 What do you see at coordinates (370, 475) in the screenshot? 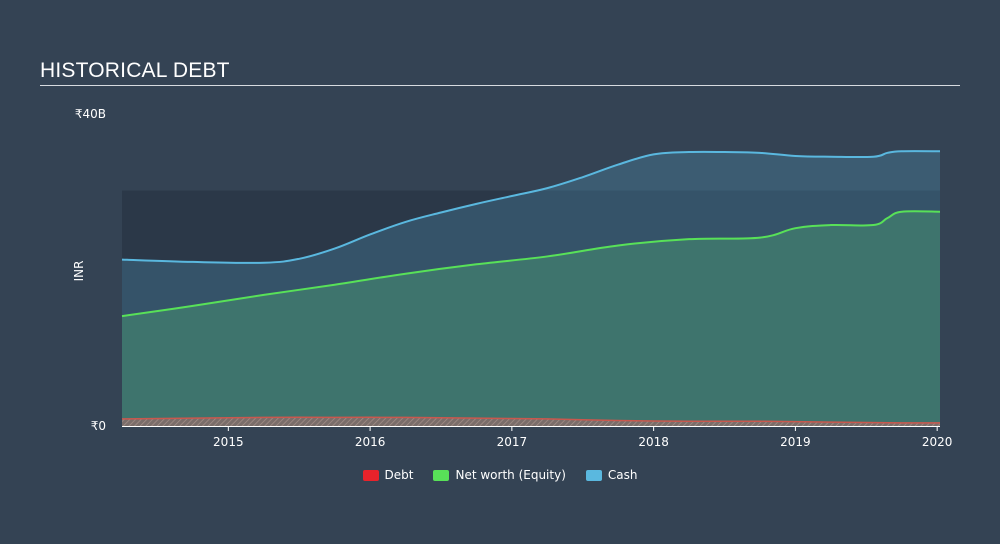
I see `legend-swatch-debt` at bounding box center [370, 475].